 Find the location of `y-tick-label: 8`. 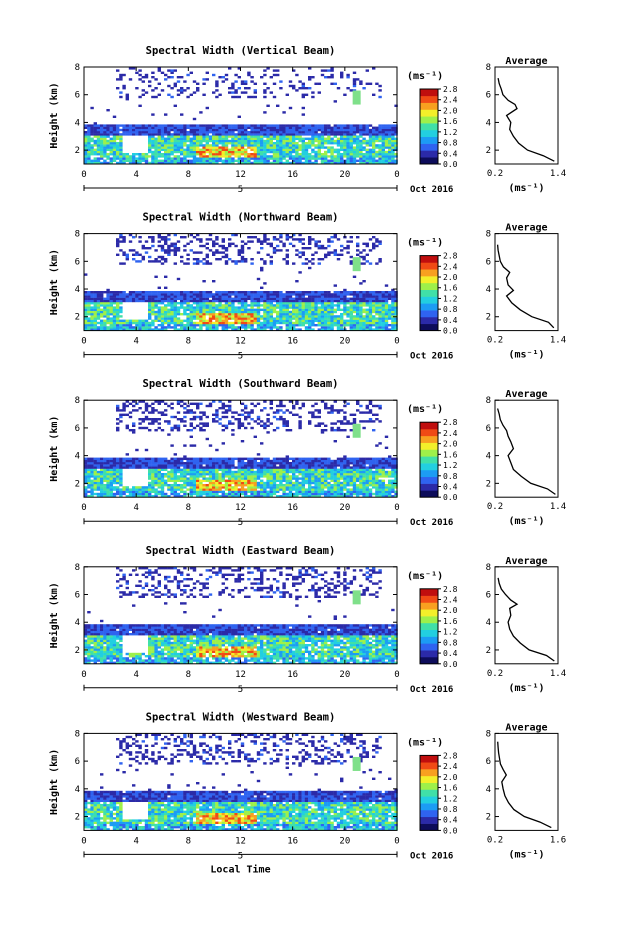

y-tick-label: 8 is located at coordinates (77, 401).